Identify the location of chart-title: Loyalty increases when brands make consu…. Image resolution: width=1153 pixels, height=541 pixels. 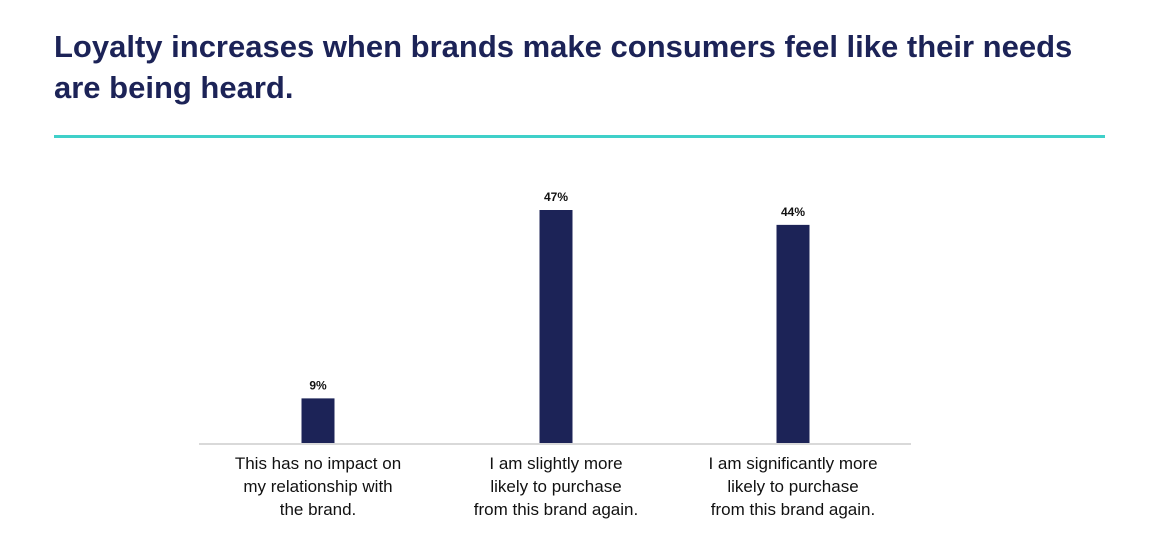
(563, 67).